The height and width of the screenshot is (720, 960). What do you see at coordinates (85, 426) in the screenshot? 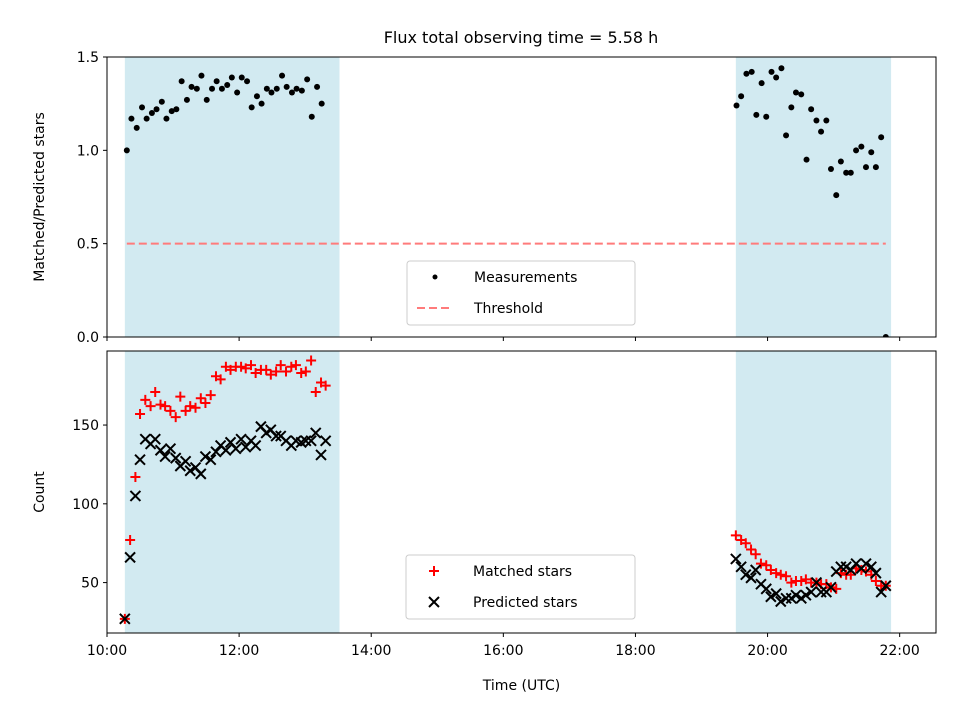
I see `y-tick-label: 150` at bounding box center [85, 426].